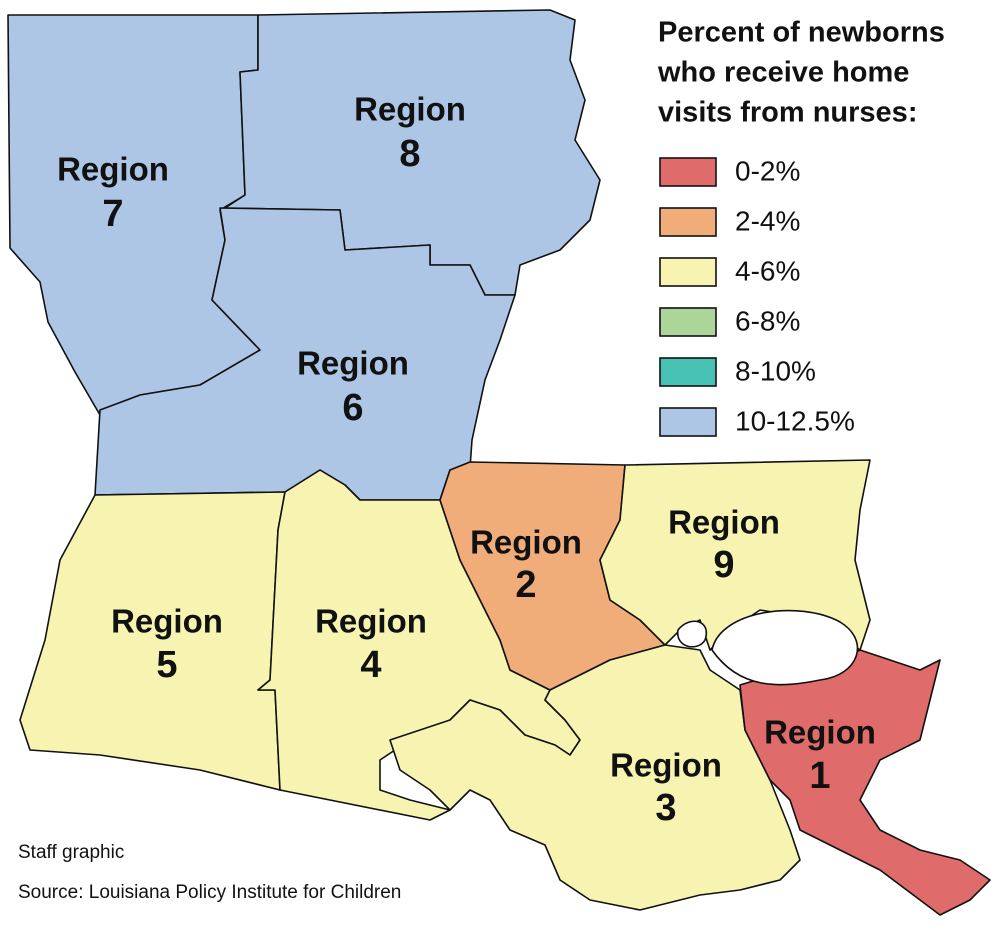 The image size is (1000, 933). I want to click on region-number: 7, so click(112, 214).